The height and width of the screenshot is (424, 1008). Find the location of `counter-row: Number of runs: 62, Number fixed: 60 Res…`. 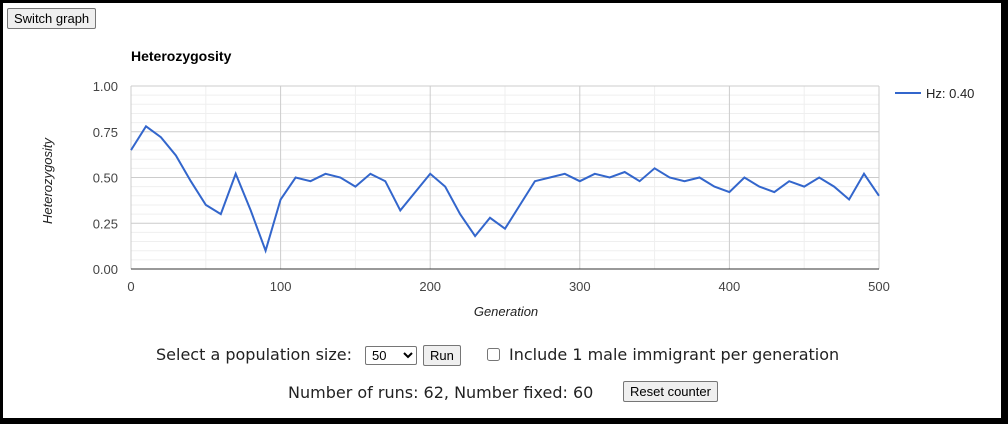

counter-row: Number of runs: 62, Number fixed: 60 Res… is located at coordinates (502, 371).